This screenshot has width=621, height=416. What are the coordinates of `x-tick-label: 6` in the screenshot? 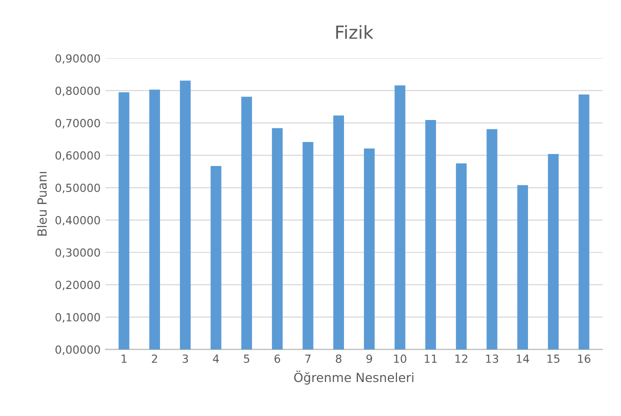 It's located at (277, 358).